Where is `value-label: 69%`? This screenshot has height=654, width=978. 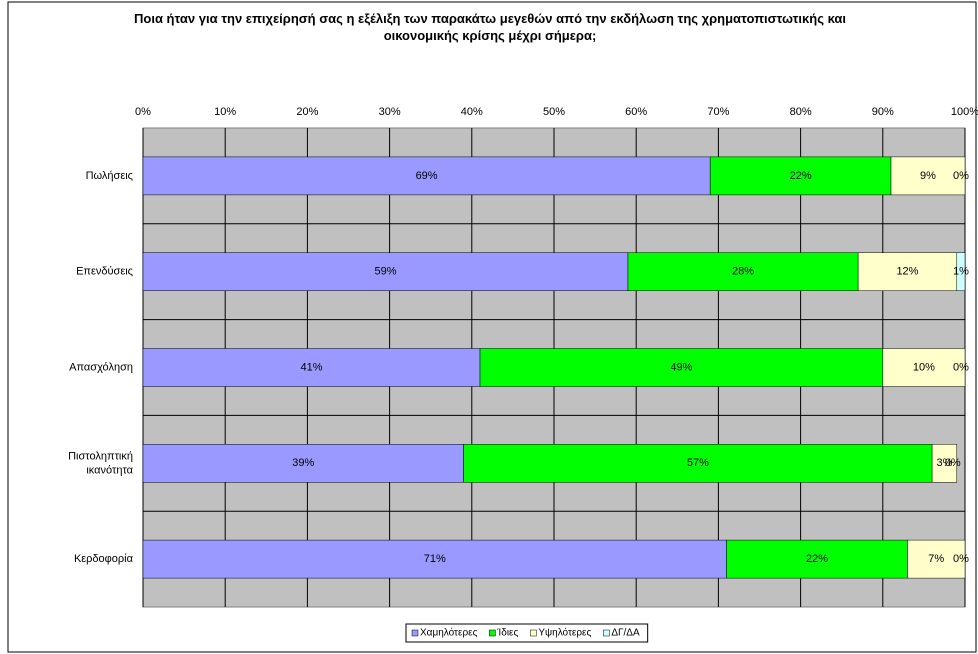
value-label: 69% is located at coordinates (427, 176).